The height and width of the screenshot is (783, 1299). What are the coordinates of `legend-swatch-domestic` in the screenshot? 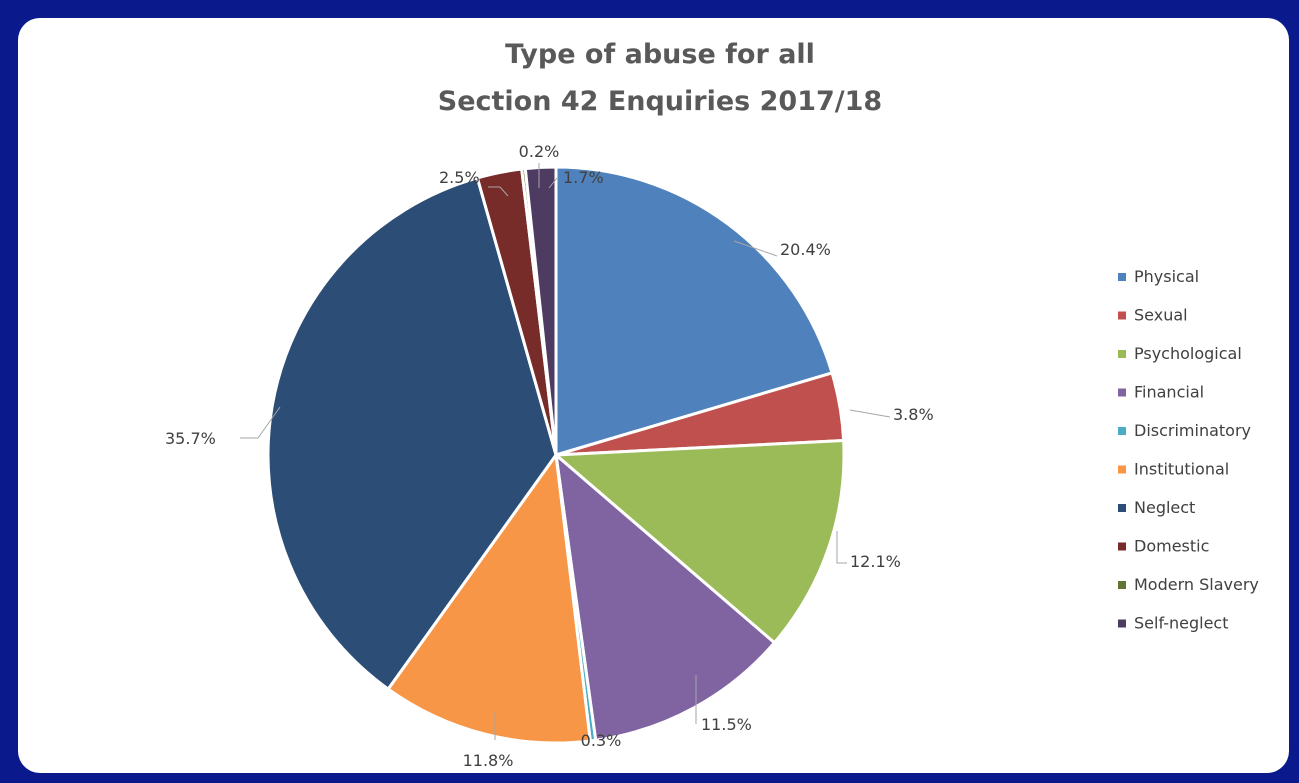 It's located at (1122, 546).